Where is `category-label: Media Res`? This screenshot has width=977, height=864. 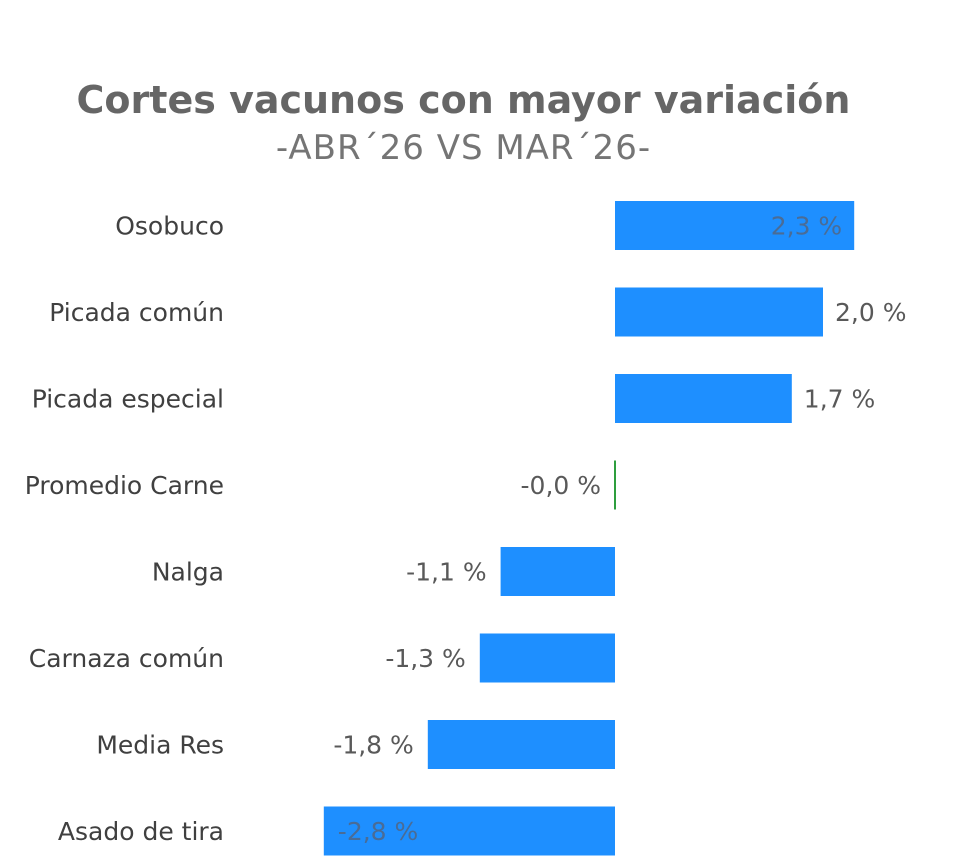 category-label: Media Res is located at coordinates (160, 745).